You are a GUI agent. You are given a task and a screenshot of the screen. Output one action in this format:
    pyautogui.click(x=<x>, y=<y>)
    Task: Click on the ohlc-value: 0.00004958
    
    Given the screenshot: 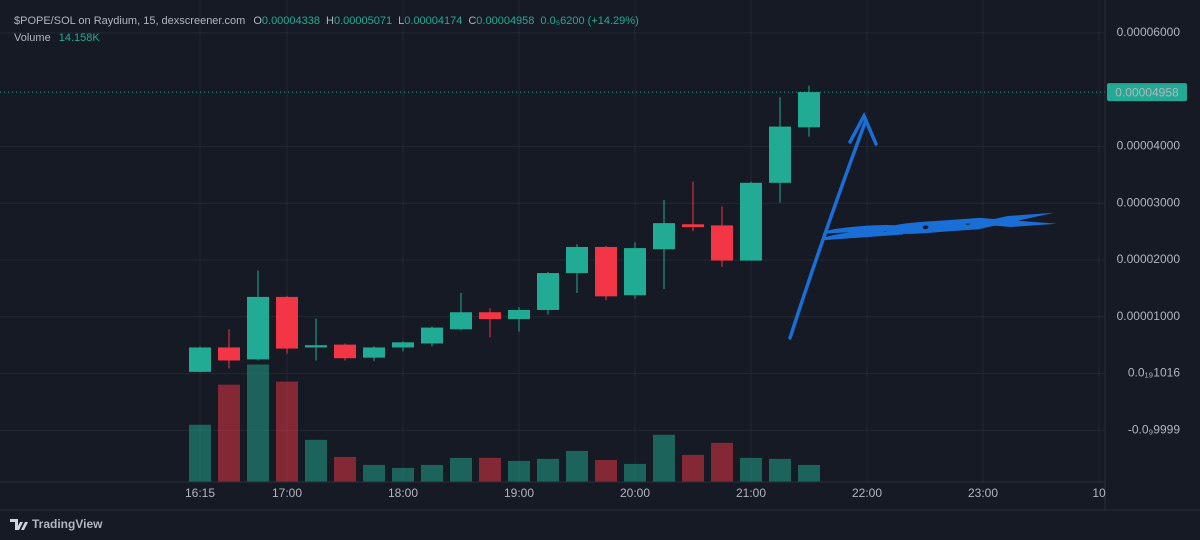 What is the action you would take?
    pyautogui.click(x=505, y=21)
    